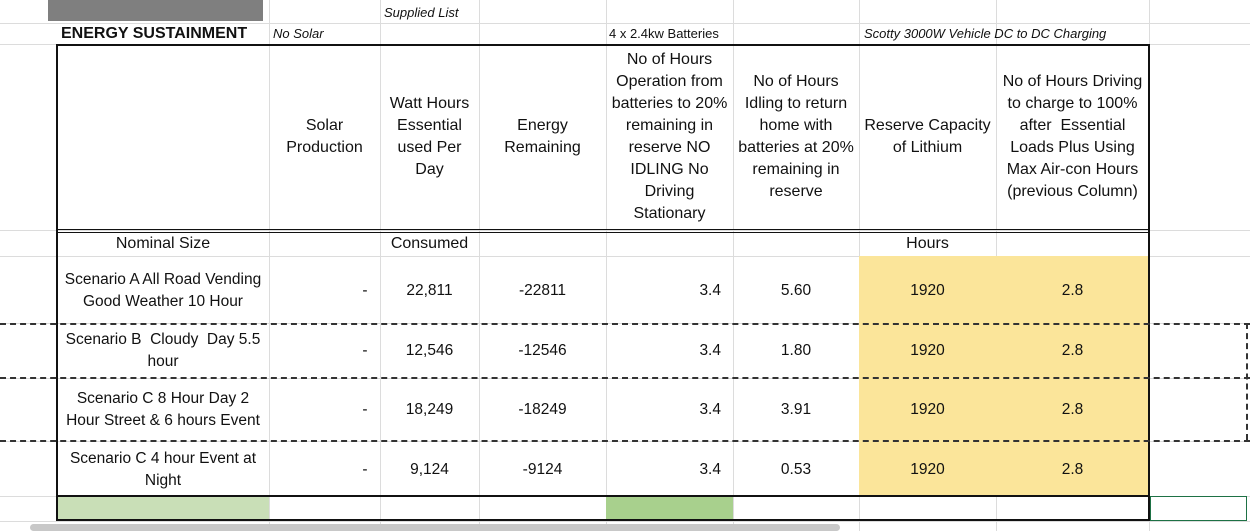 The width and height of the screenshot is (1250, 531). I want to click on subheader-nominal: Nominal Size, so click(163, 243).